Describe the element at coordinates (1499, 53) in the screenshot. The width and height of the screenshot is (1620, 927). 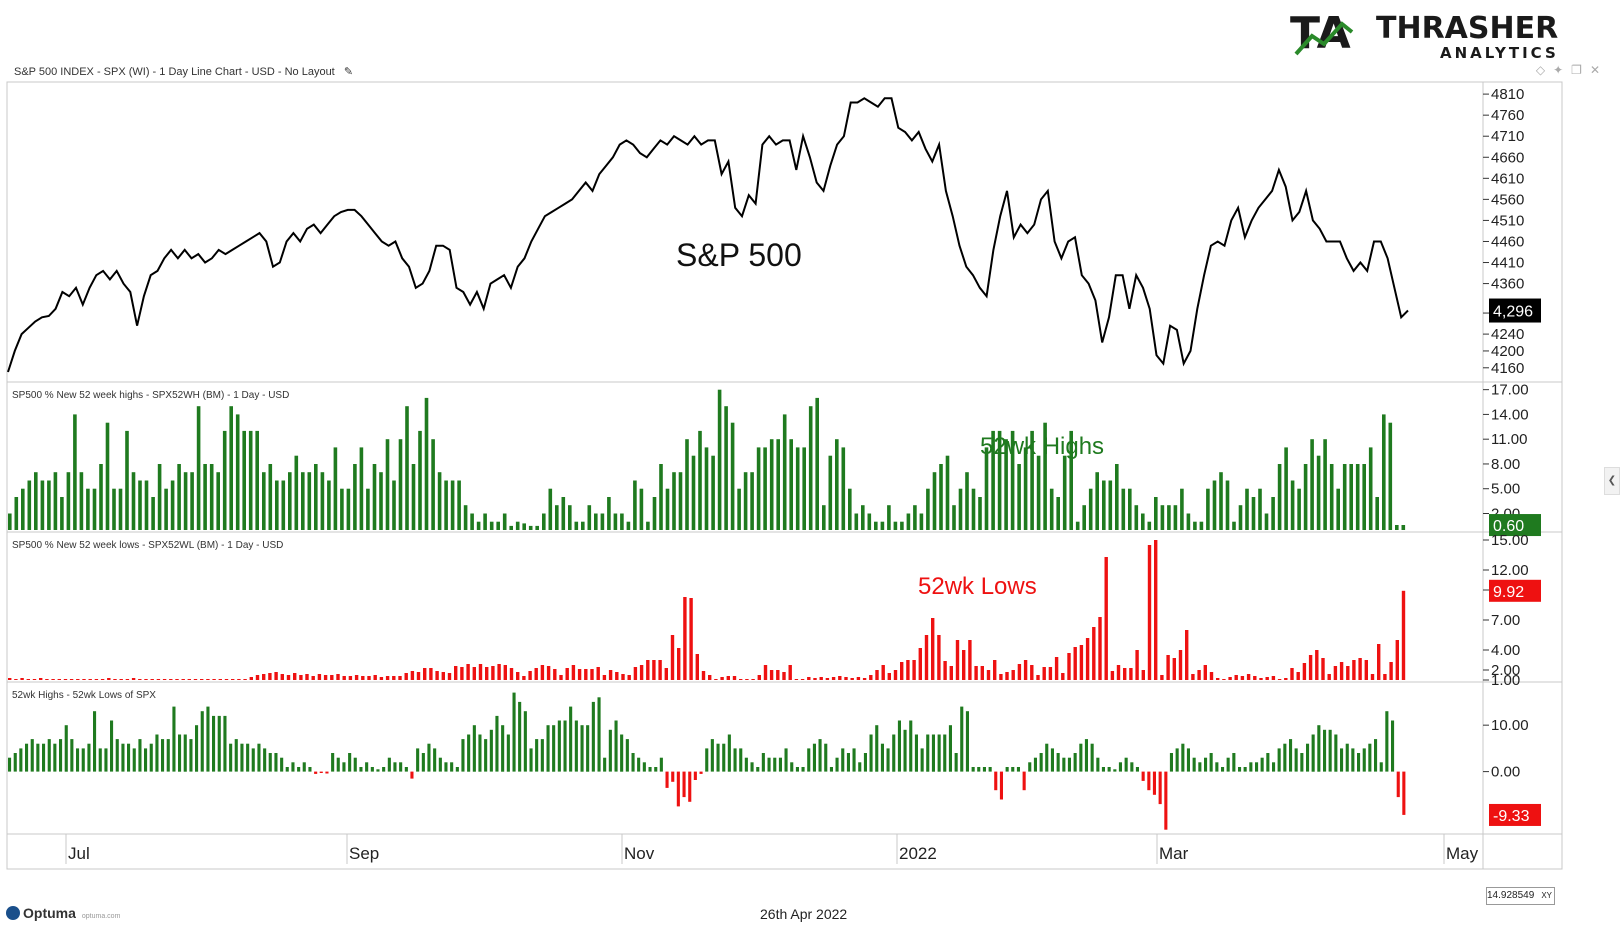
I see `logo-brand-sub: ANALYTICS` at that location.